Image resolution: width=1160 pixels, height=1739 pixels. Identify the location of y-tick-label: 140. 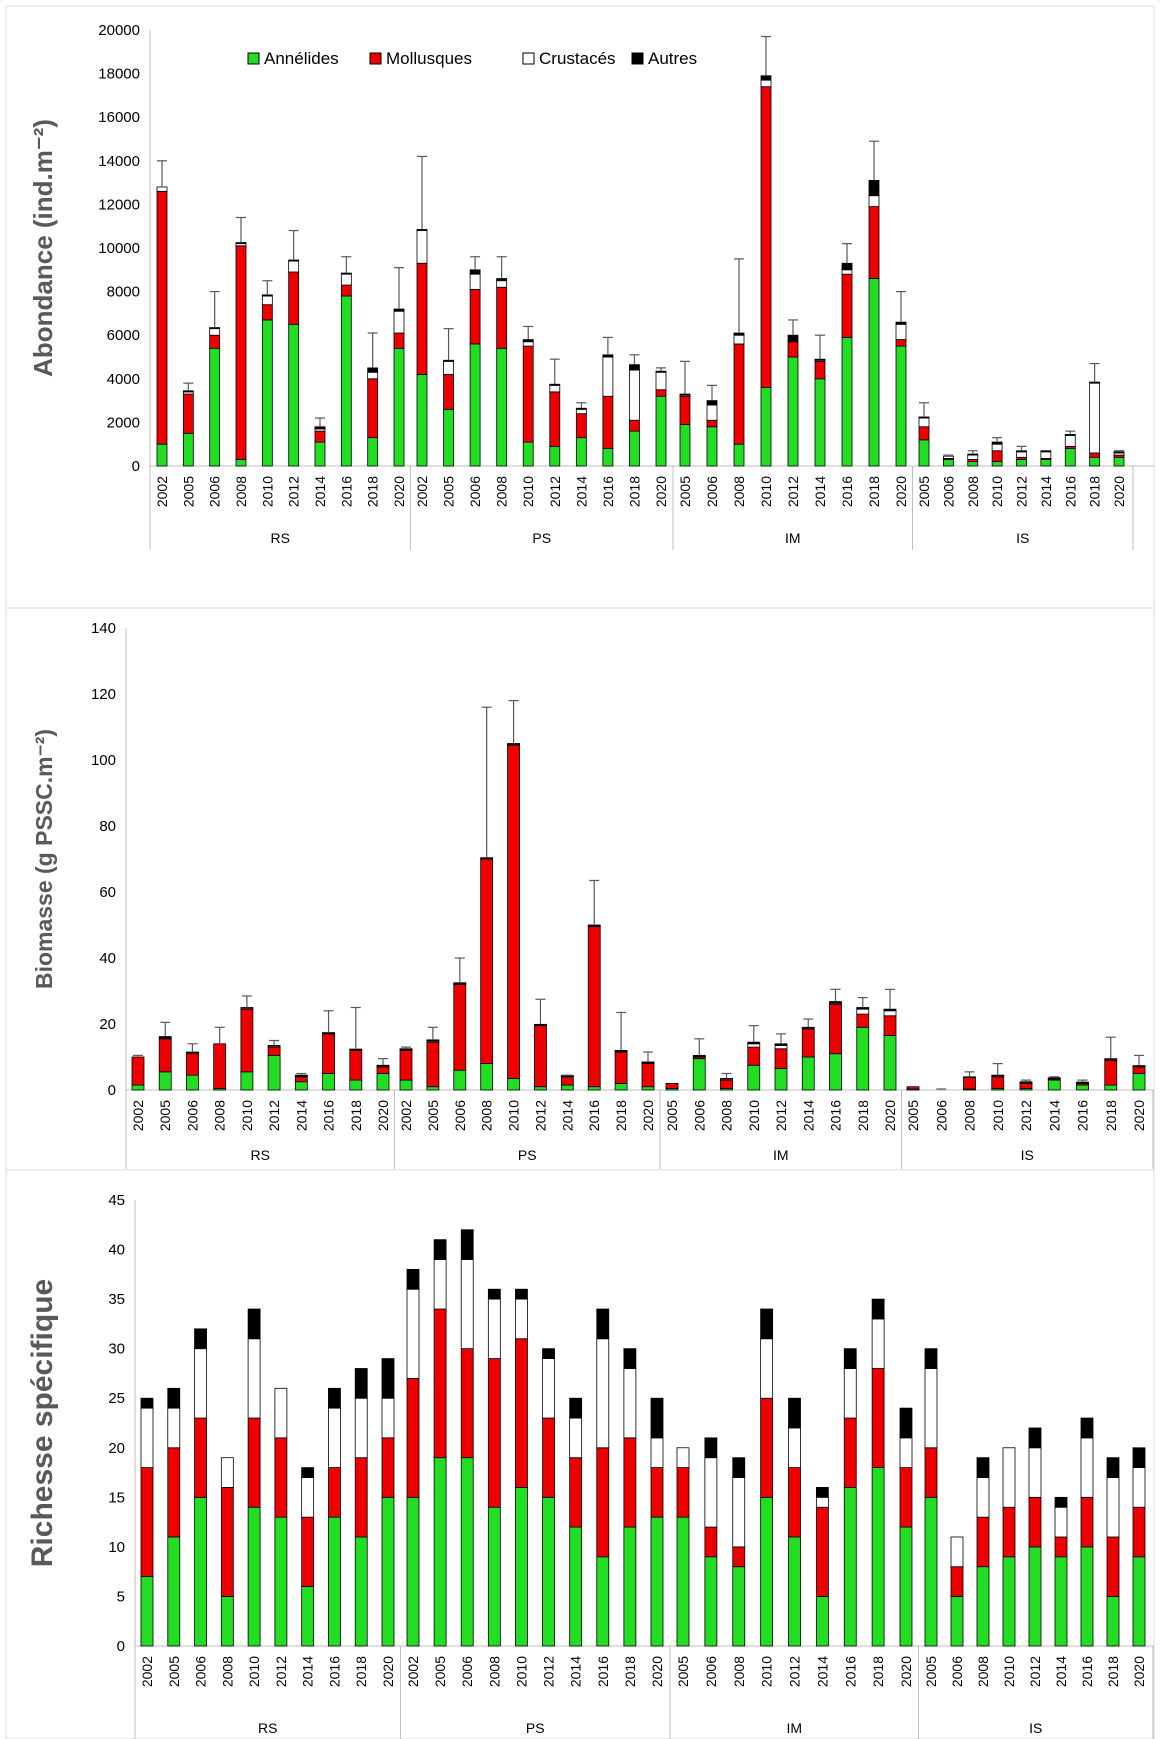
(103, 628).